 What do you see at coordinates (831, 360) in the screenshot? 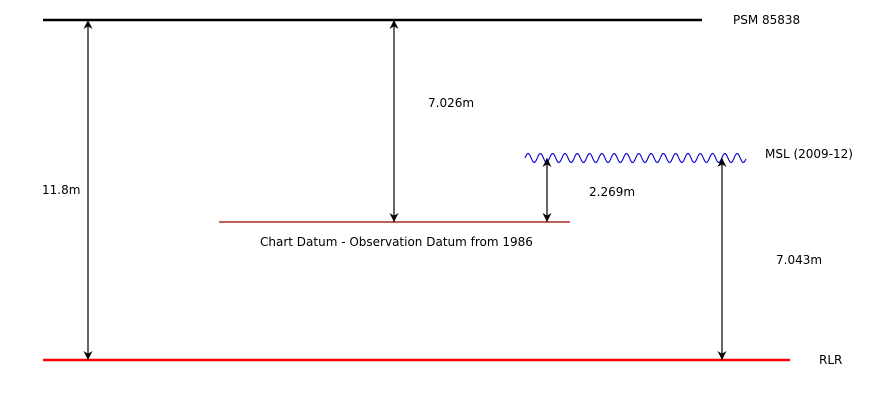
I see `rlr-label: RLR` at bounding box center [831, 360].